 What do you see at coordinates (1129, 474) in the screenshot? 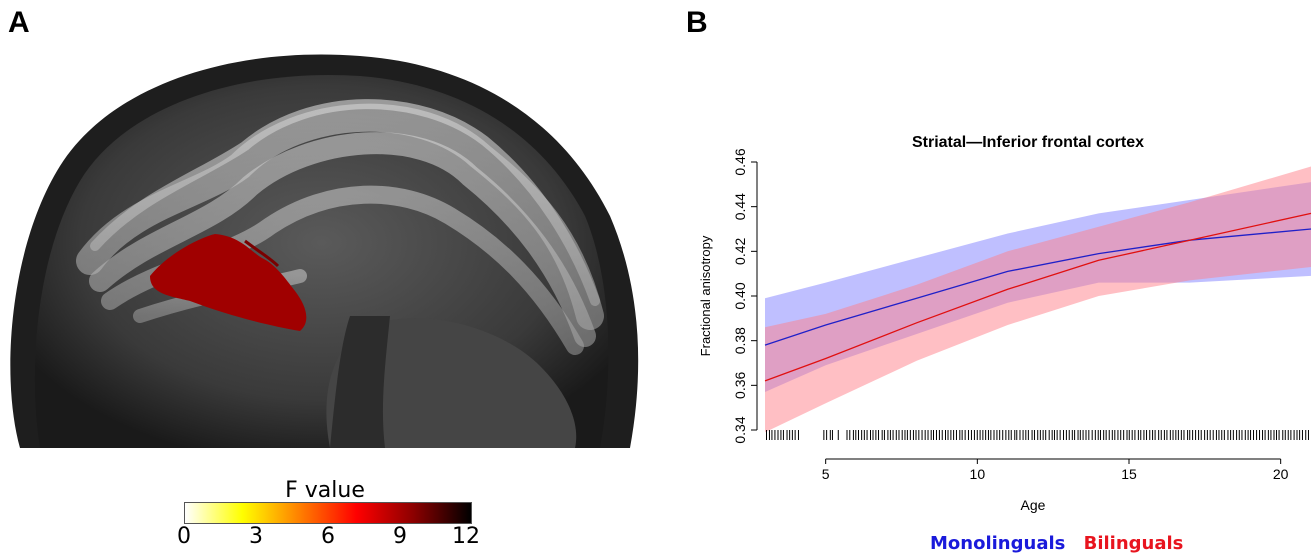
I see `x-tick-label: 15` at bounding box center [1129, 474].